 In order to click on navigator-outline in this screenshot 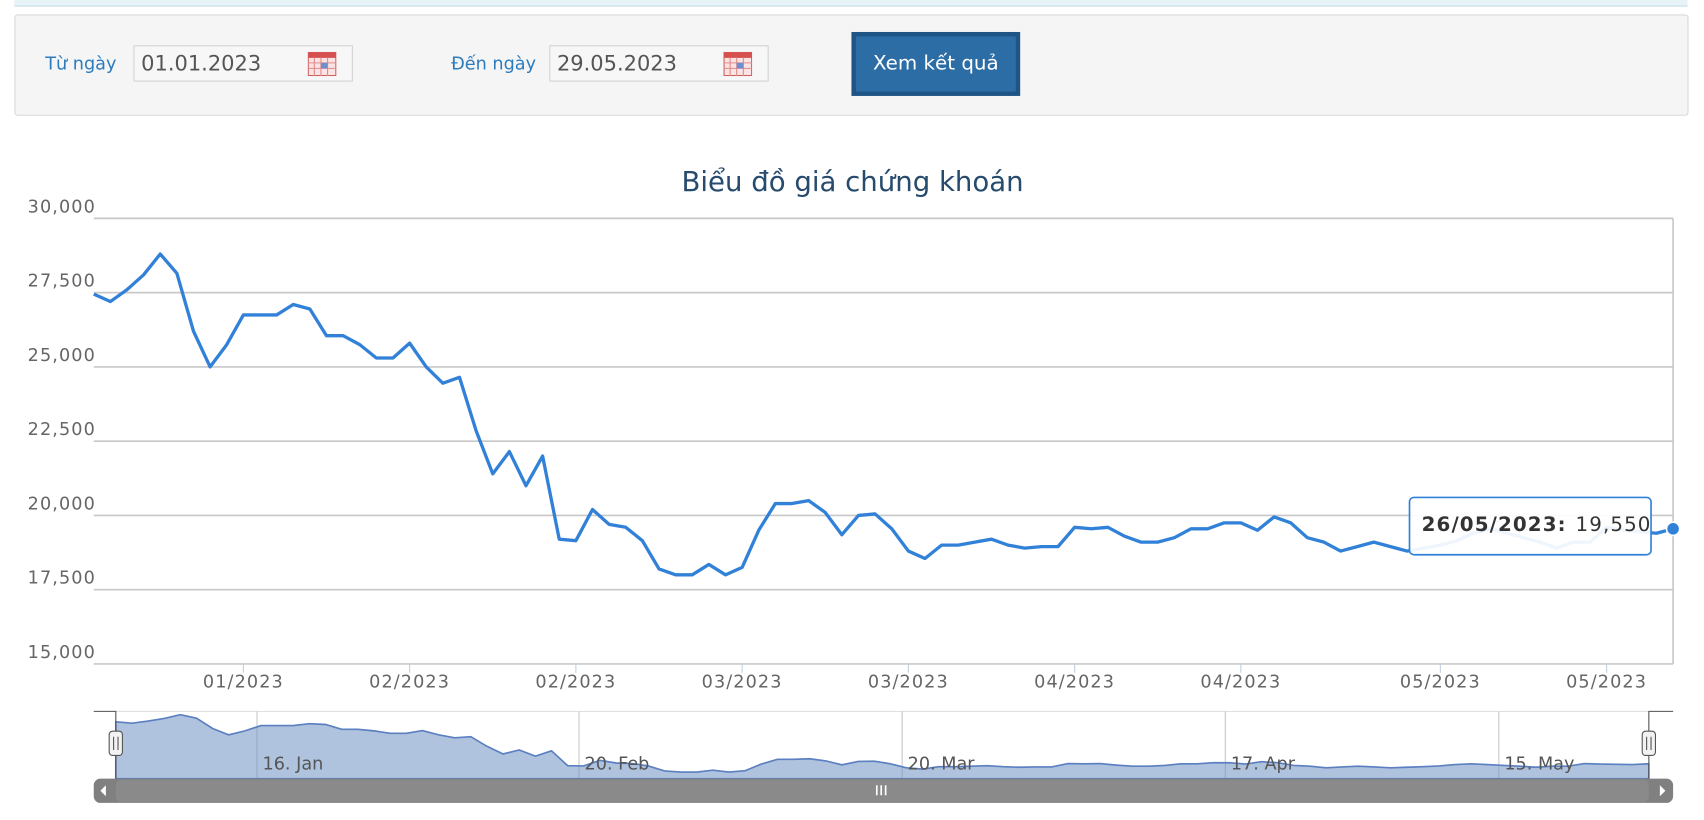, I will do `click(883, 744)`.